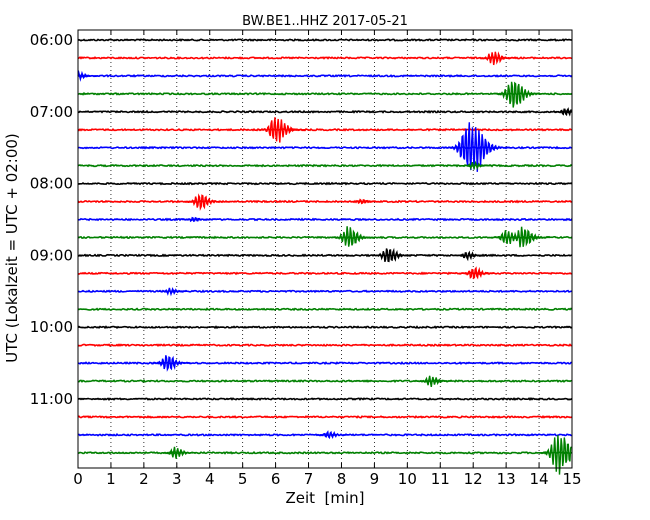 This screenshot has height=520, width=650. I want to click on trace-06:00, so click(325, 40).